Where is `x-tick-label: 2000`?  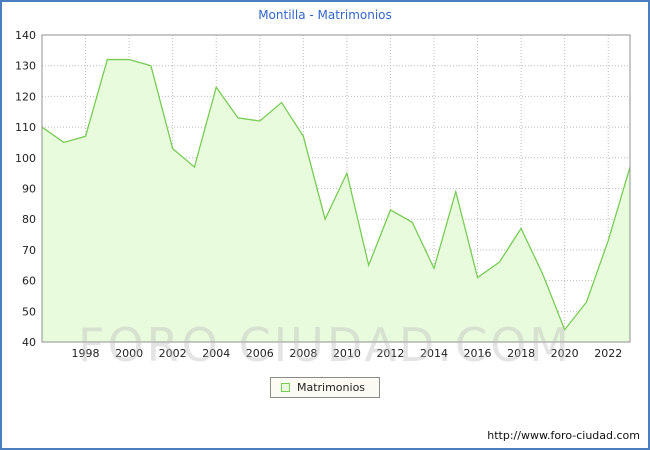 x-tick-label: 2000 is located at coordinates (129, 353).